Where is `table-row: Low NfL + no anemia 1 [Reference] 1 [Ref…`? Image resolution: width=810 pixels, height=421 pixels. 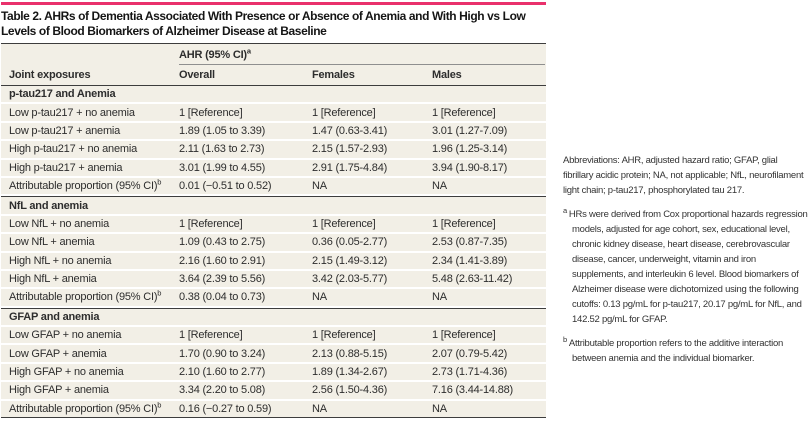
table-row: Low NfL + no anemia 1 [Reference] 1 [Ref… is located at coordinates (273, 225).